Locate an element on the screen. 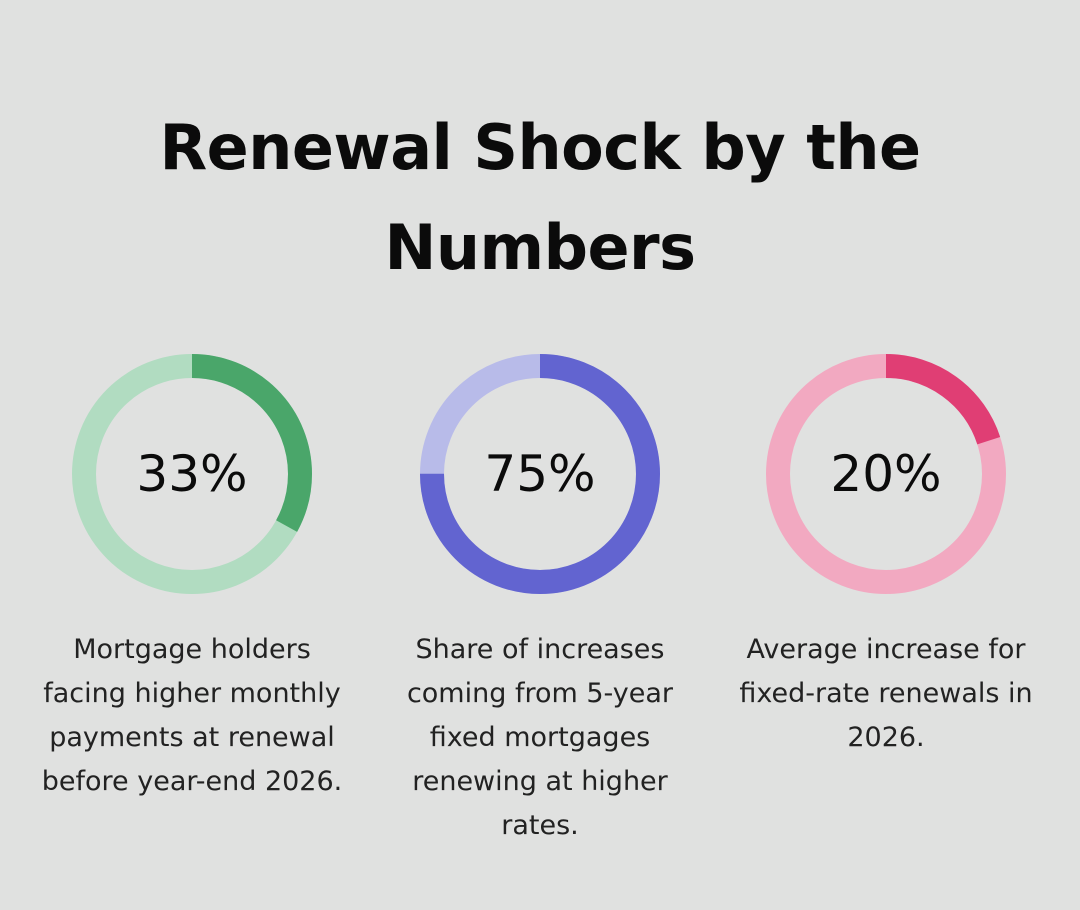 This screenshot has width=1080, height=910. stat-value: 20% is located at coordinates (886, 474).